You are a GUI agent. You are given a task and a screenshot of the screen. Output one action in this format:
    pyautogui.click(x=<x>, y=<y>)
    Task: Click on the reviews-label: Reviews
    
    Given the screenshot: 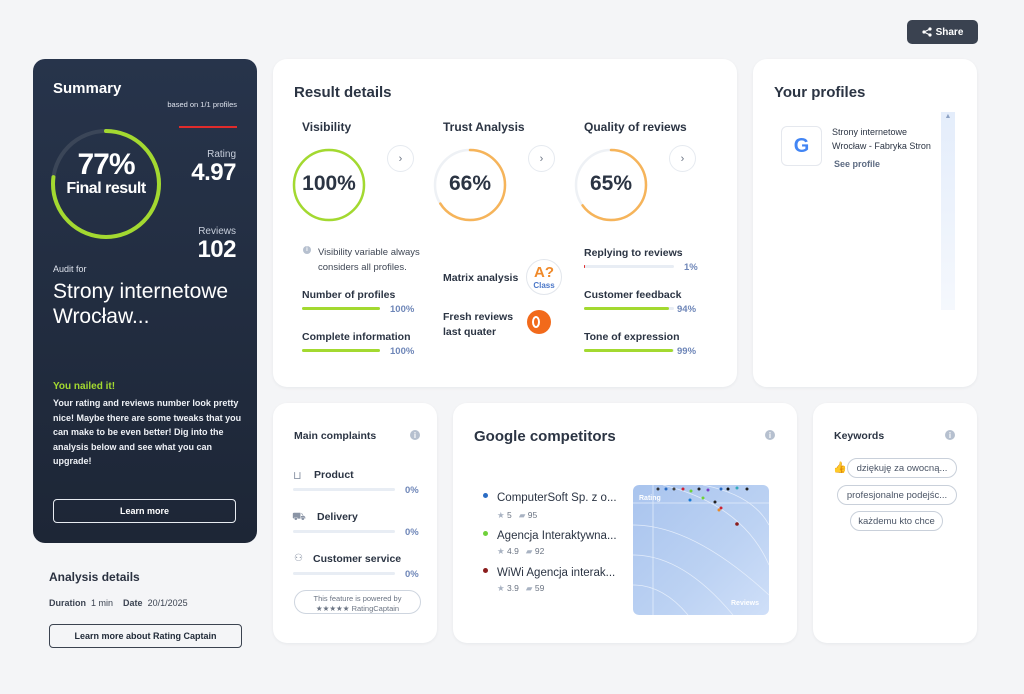 What is the action you would take?
    pyautogui.click(x=217, y=231)
    